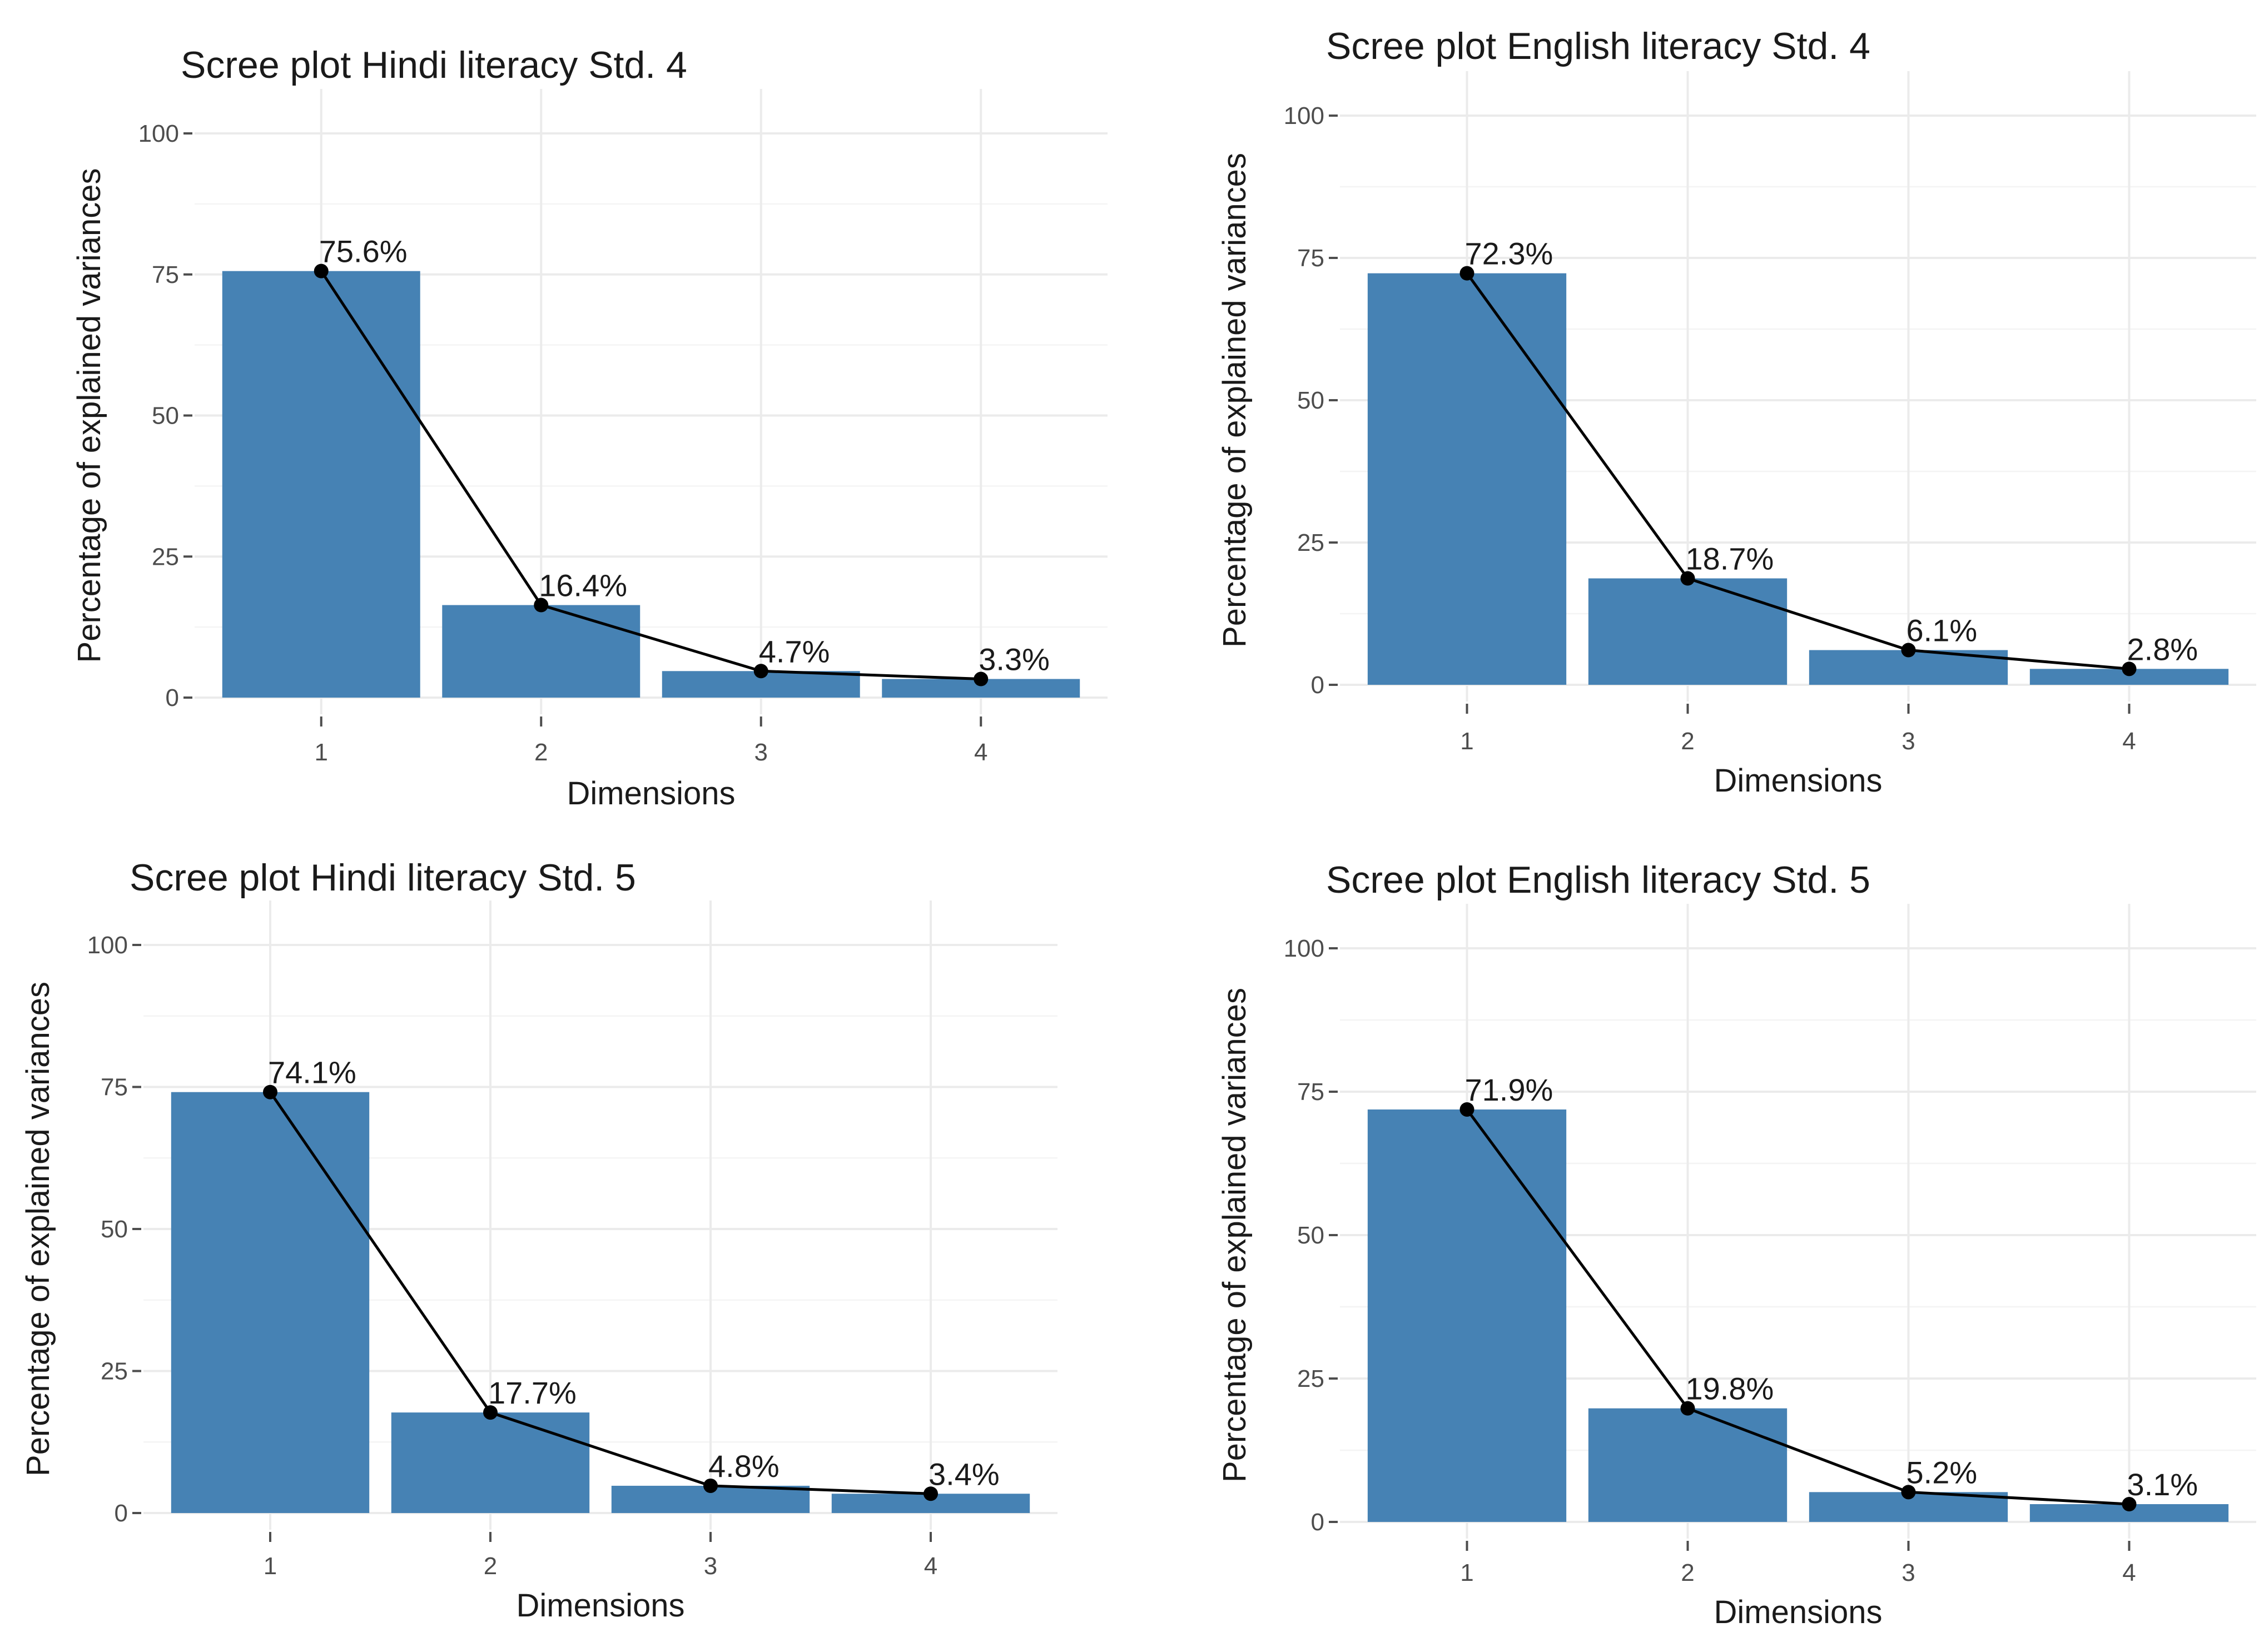  What do you see at coordinates (1942, 1472) in the screenshot?
I see `data-label-dim-3: 5.2%` at bounding box center [1942, 1472].